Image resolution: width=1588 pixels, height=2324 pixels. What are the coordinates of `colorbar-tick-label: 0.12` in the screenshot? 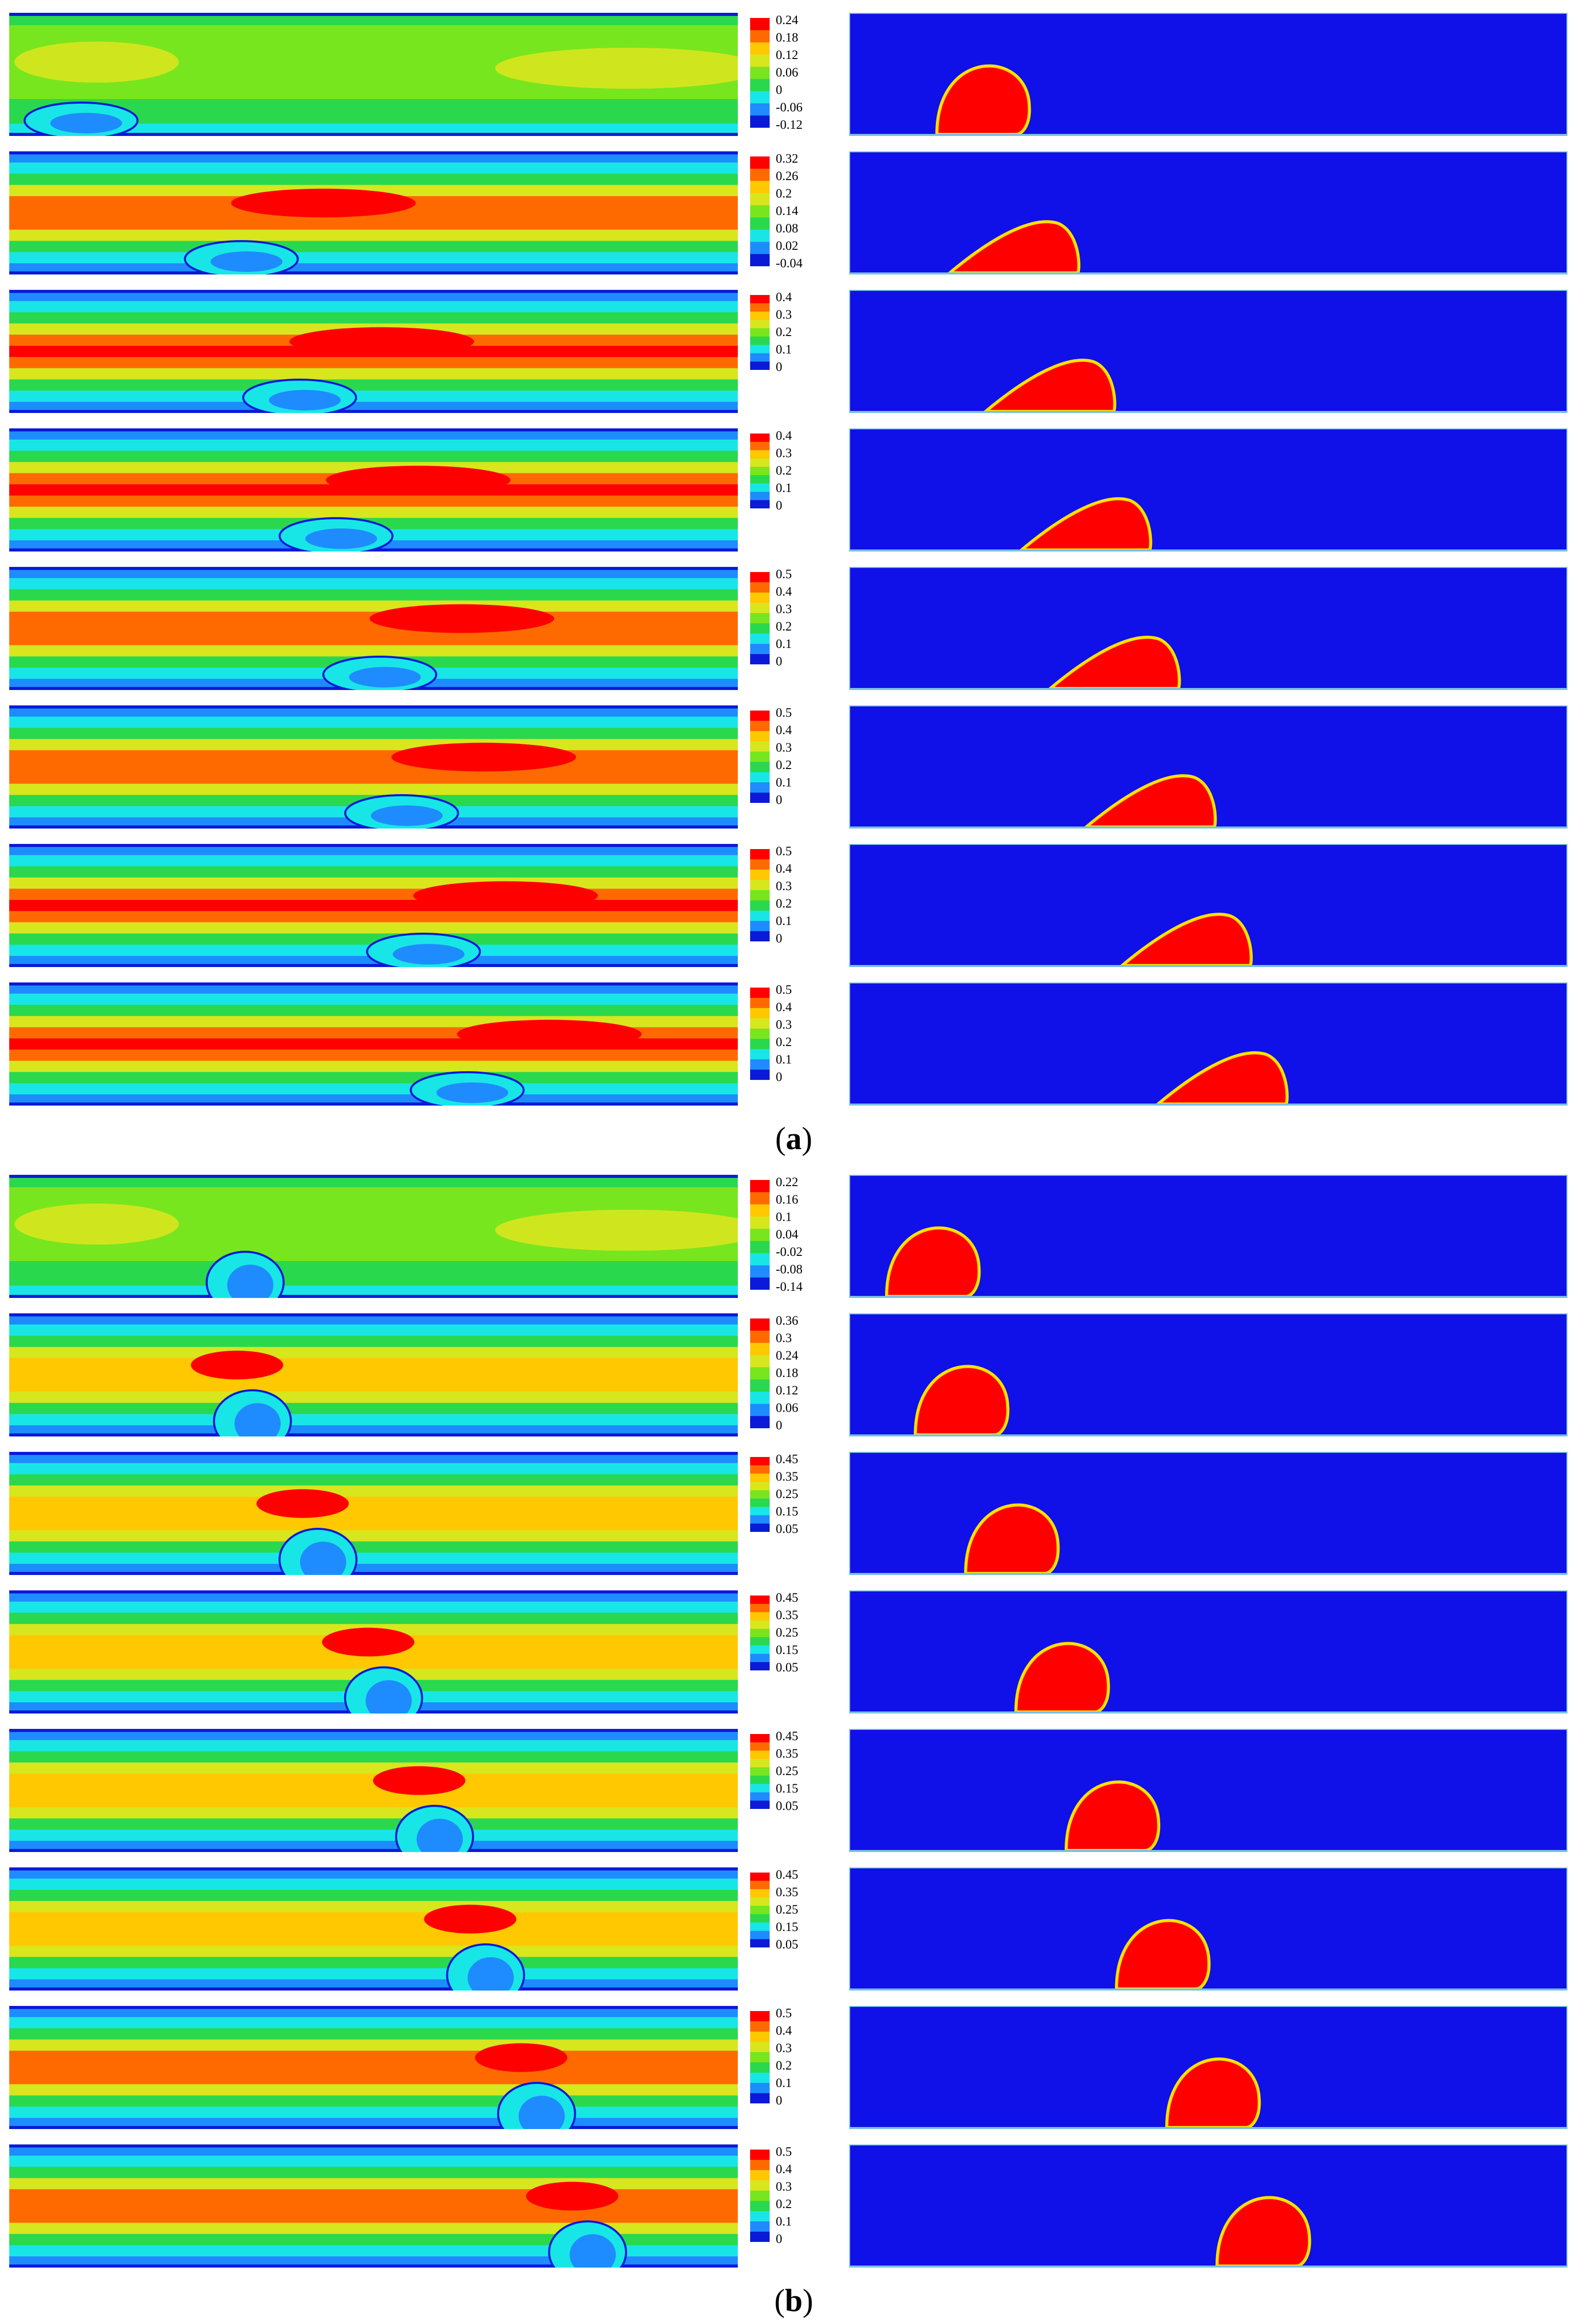 It's located at (787, 1390).